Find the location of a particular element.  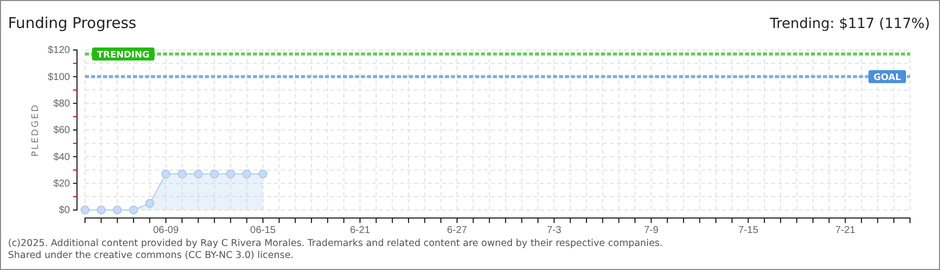

y-tick-label: $80 is located at coordinates (61, 104).